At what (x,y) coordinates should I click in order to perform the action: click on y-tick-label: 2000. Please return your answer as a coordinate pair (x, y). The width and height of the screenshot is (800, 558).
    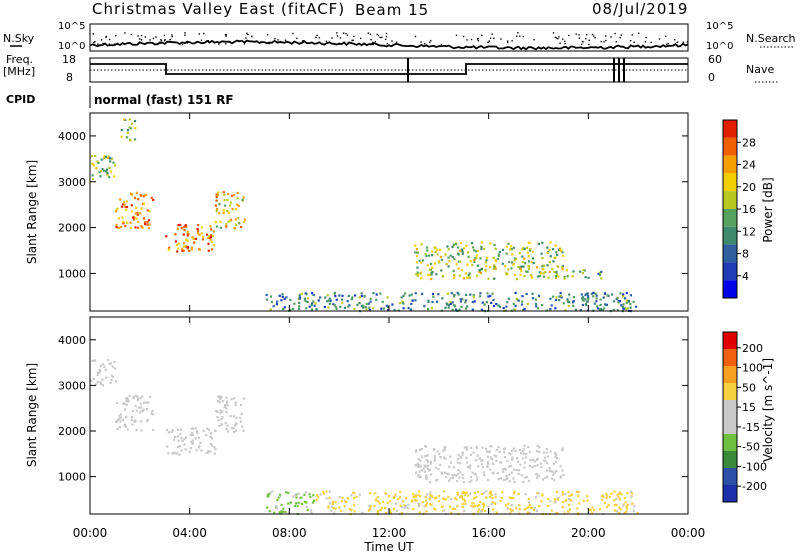
    Looking at the image, I should click on (72, 228).